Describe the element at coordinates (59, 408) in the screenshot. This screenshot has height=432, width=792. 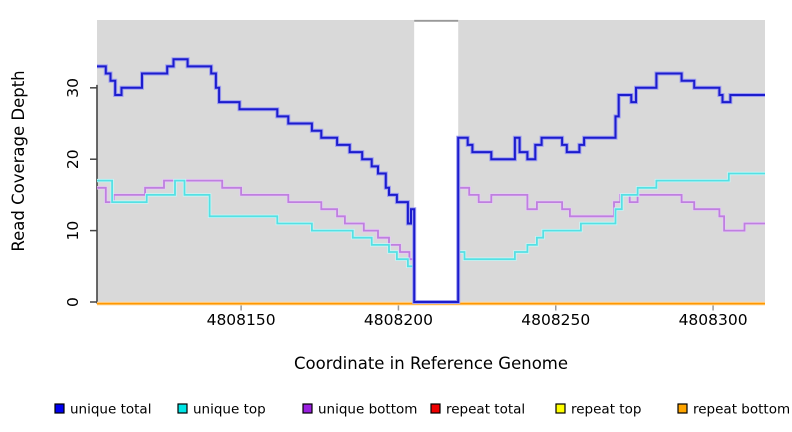
I see `legend-swatch-unique-total` at that location.